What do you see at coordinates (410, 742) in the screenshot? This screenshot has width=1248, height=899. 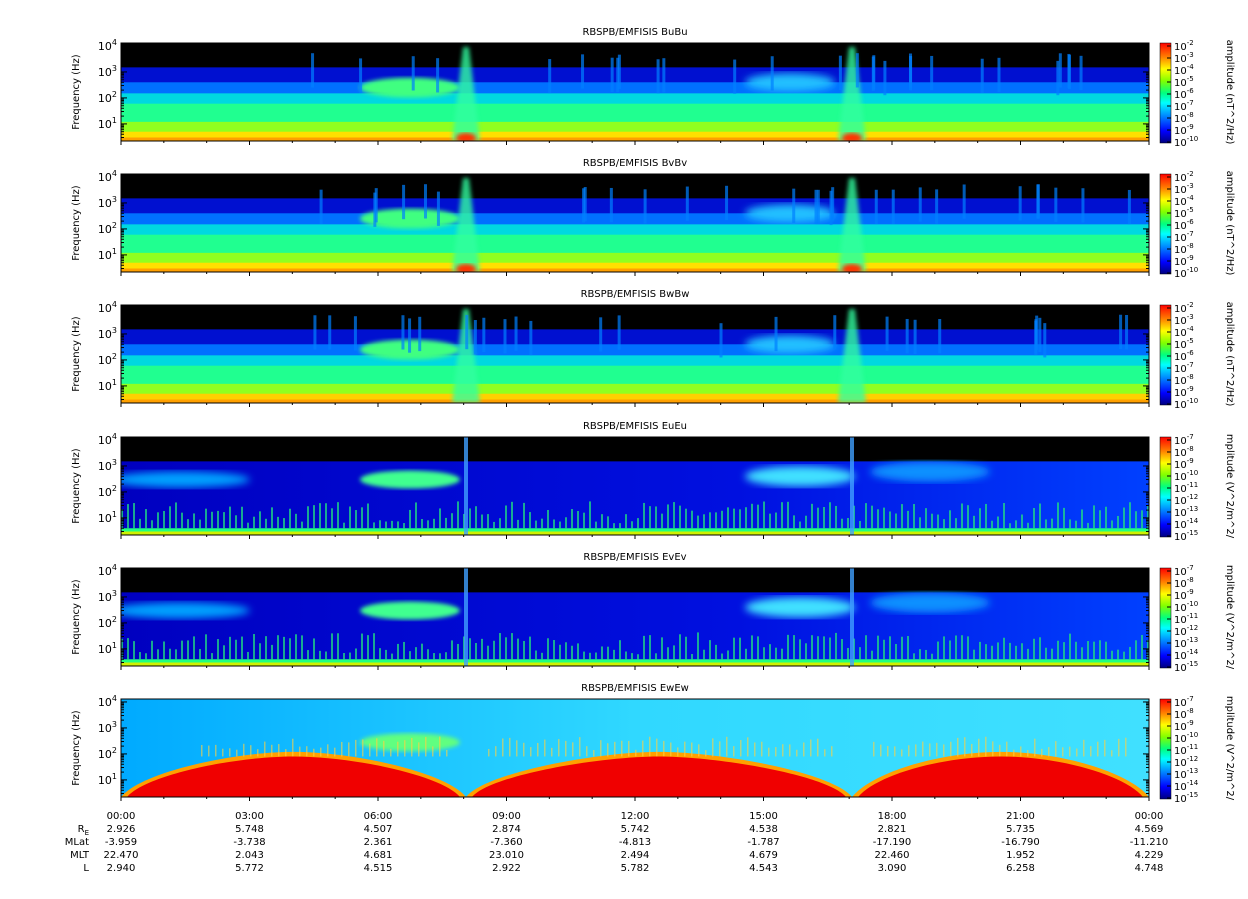 I see `emission-blob` at bounding box center [410, 742].